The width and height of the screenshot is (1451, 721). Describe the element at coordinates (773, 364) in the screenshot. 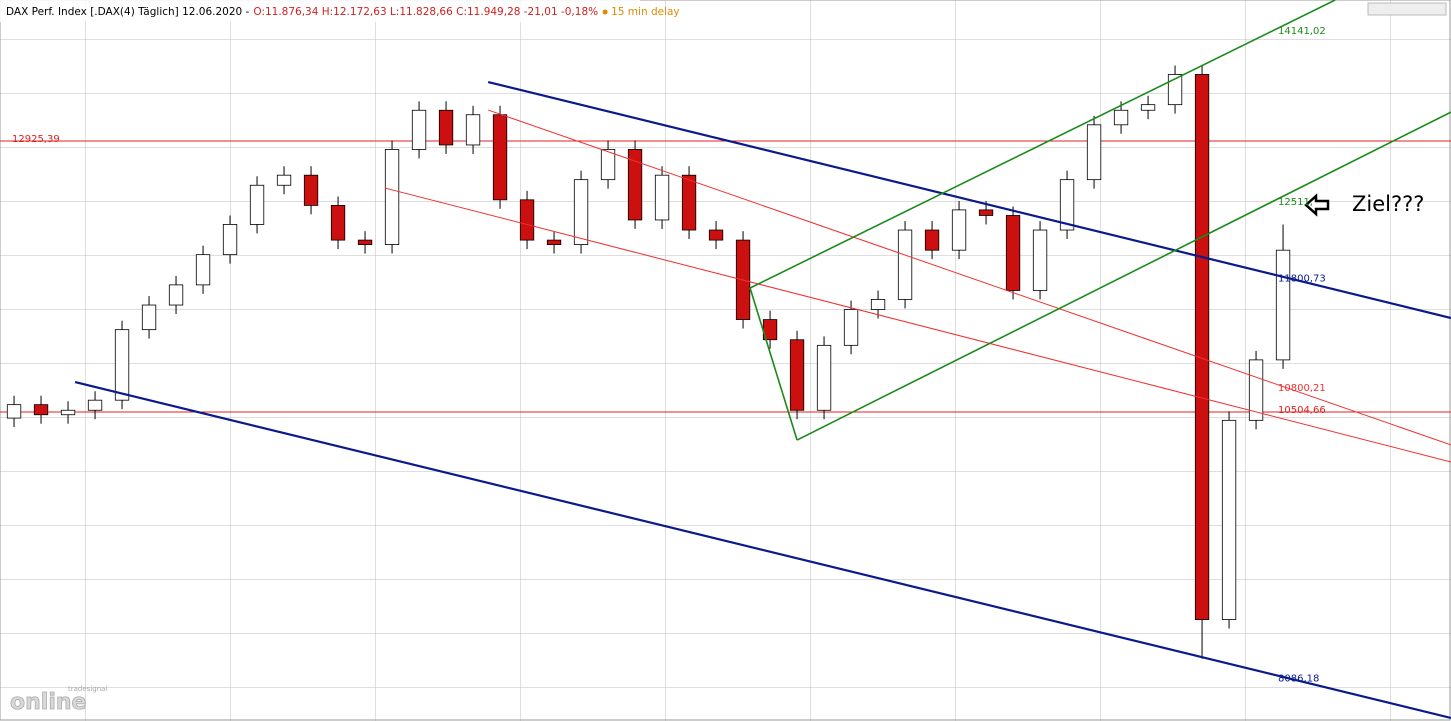

I see `trend-line` at that location.